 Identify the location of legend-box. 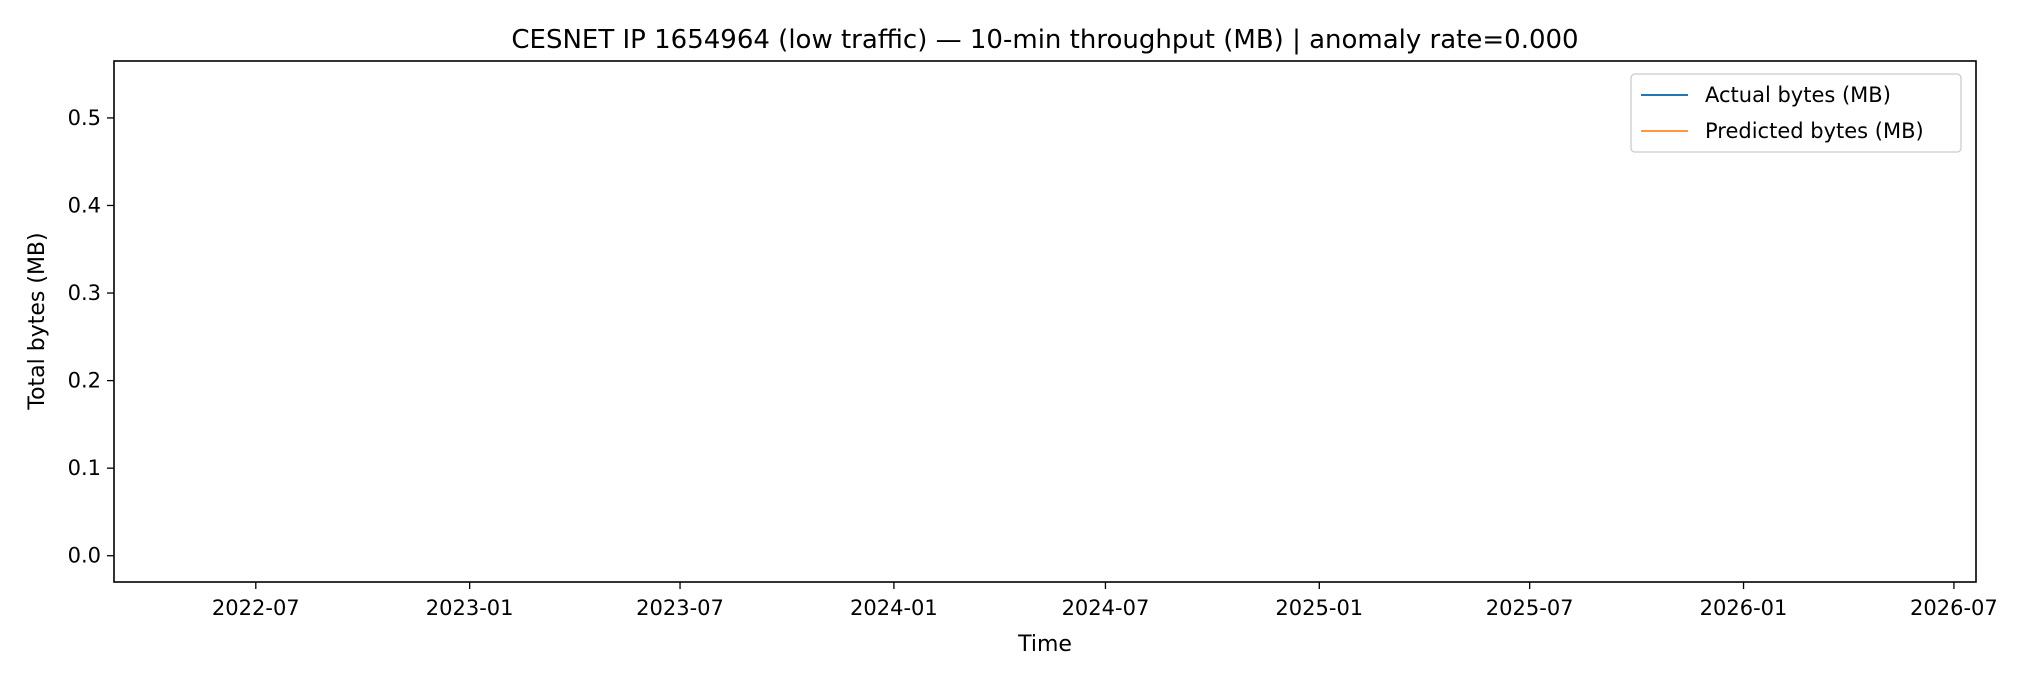
(1796, 113).